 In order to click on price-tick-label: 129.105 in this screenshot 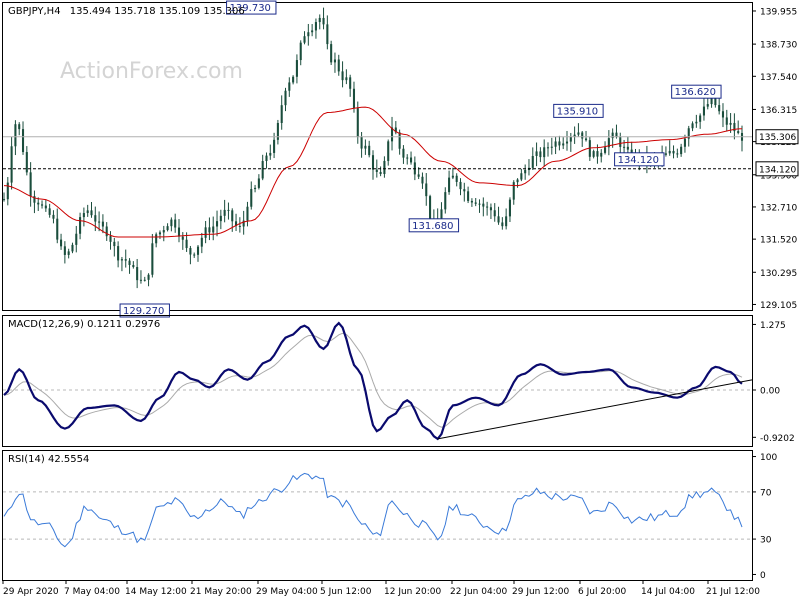, I will do `click(778, 306)`.